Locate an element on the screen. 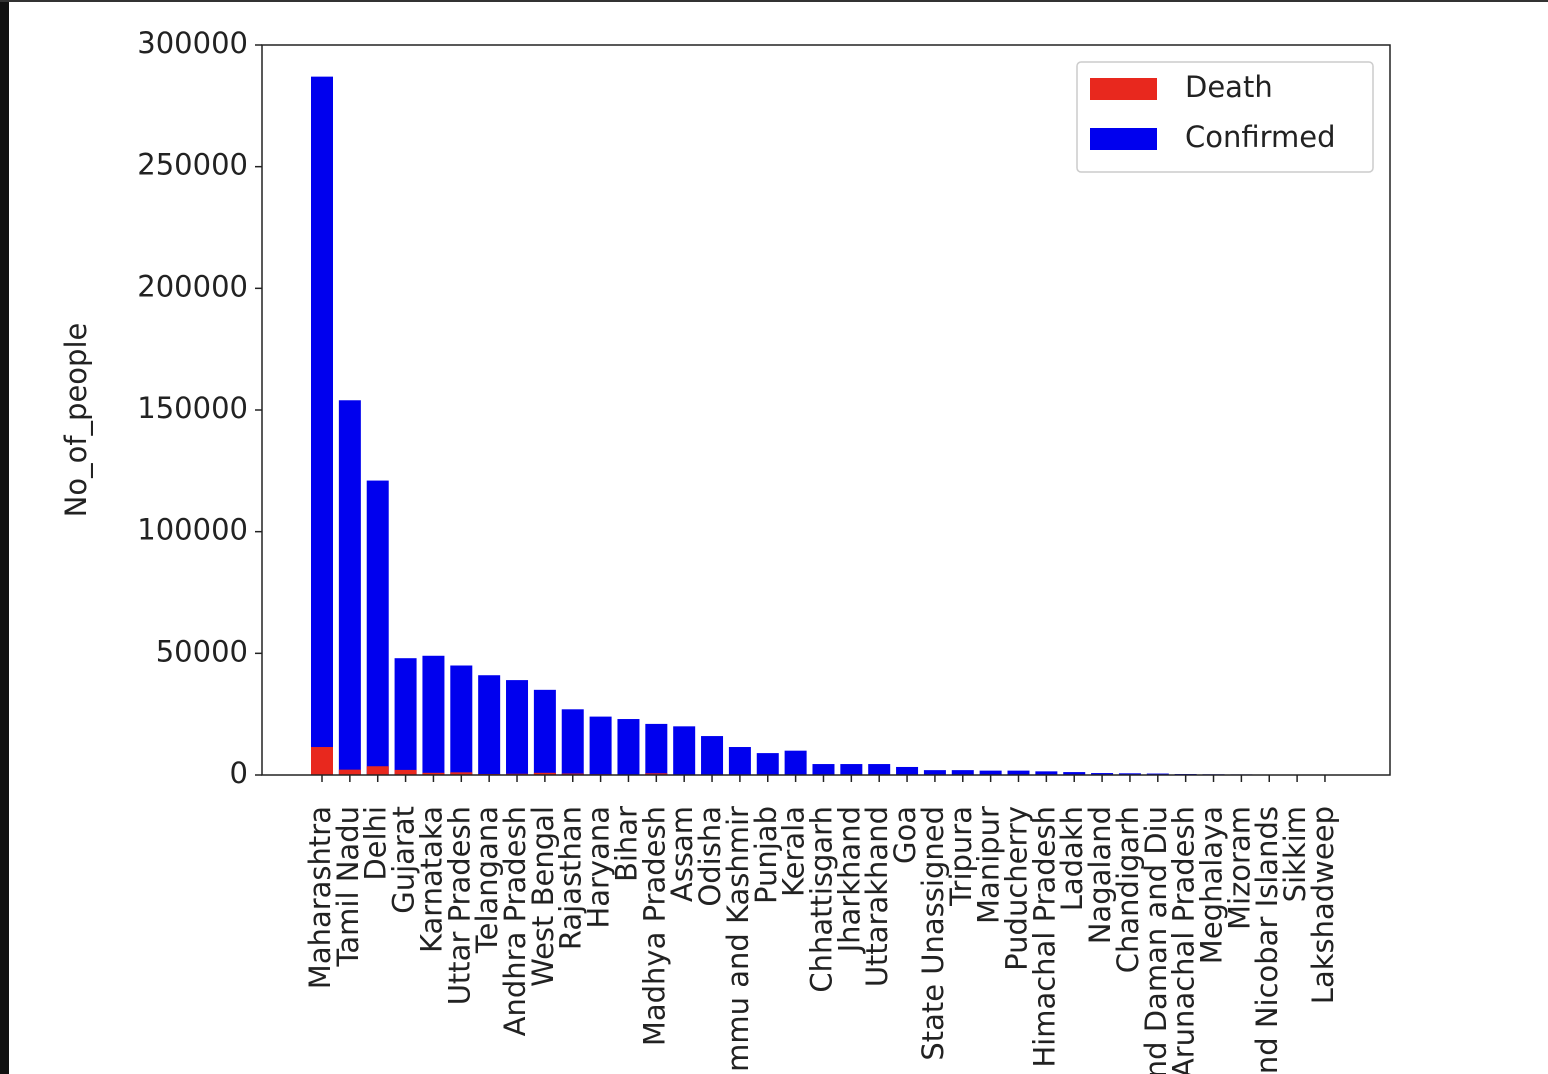  x-tick-label: Gujarat is located at coordinates (404, 860).